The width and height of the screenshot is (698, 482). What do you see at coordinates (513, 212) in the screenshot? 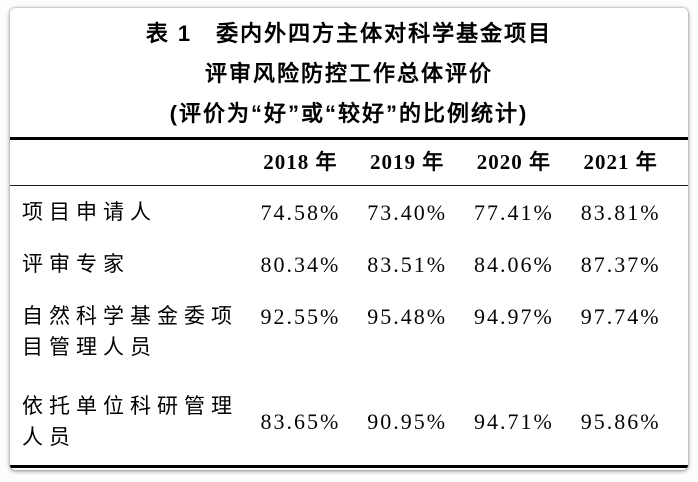
I see `table-cell: 77.41%` at bounding box center [513, 212].